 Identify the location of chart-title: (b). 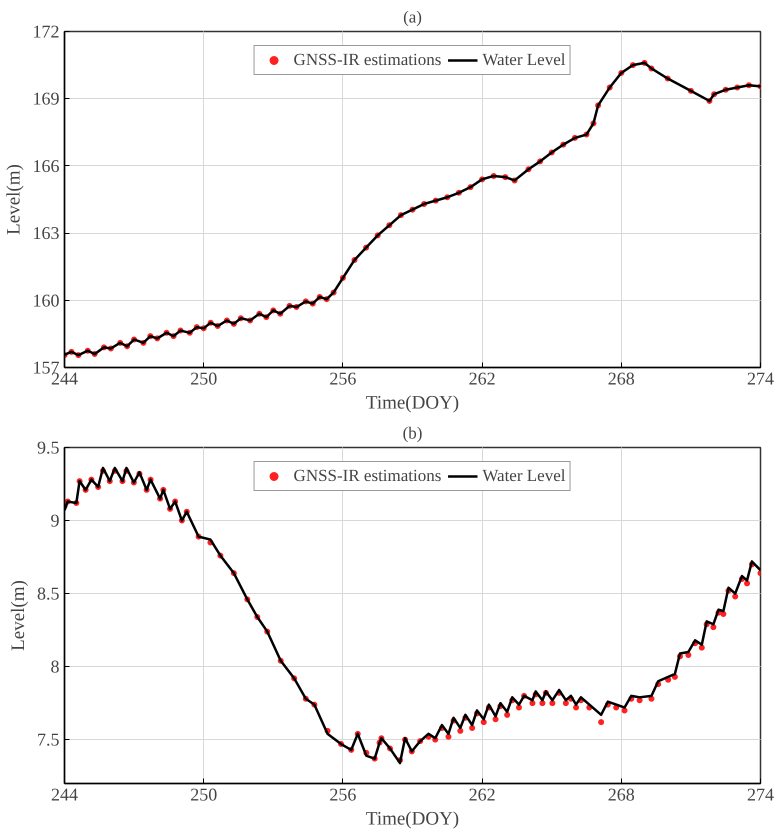
(412, 433).